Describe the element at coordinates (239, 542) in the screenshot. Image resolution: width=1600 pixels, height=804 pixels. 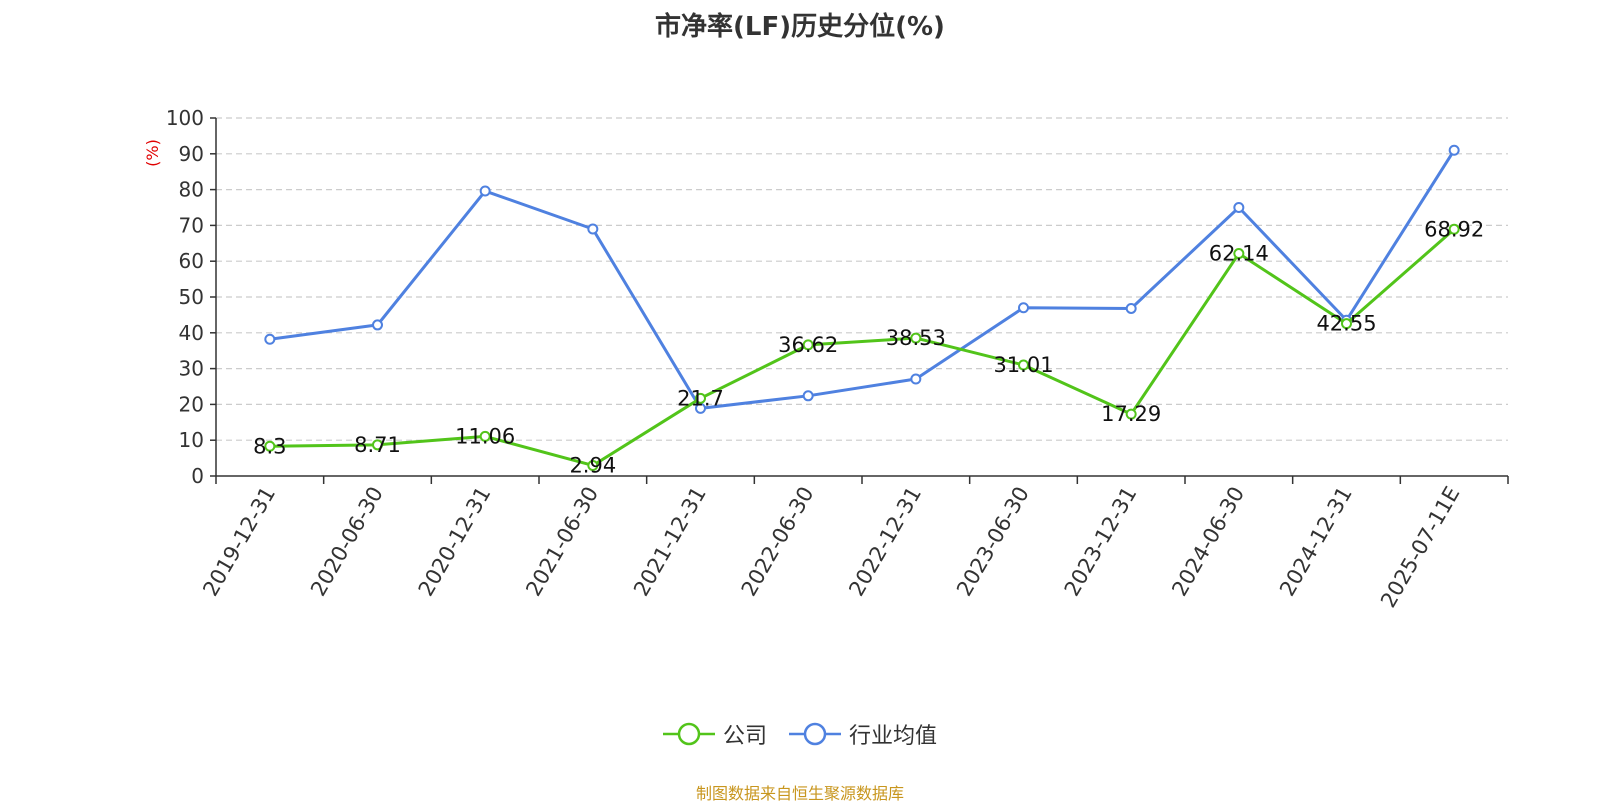
I see `x-tick-label: 2019-12-31` at that location.